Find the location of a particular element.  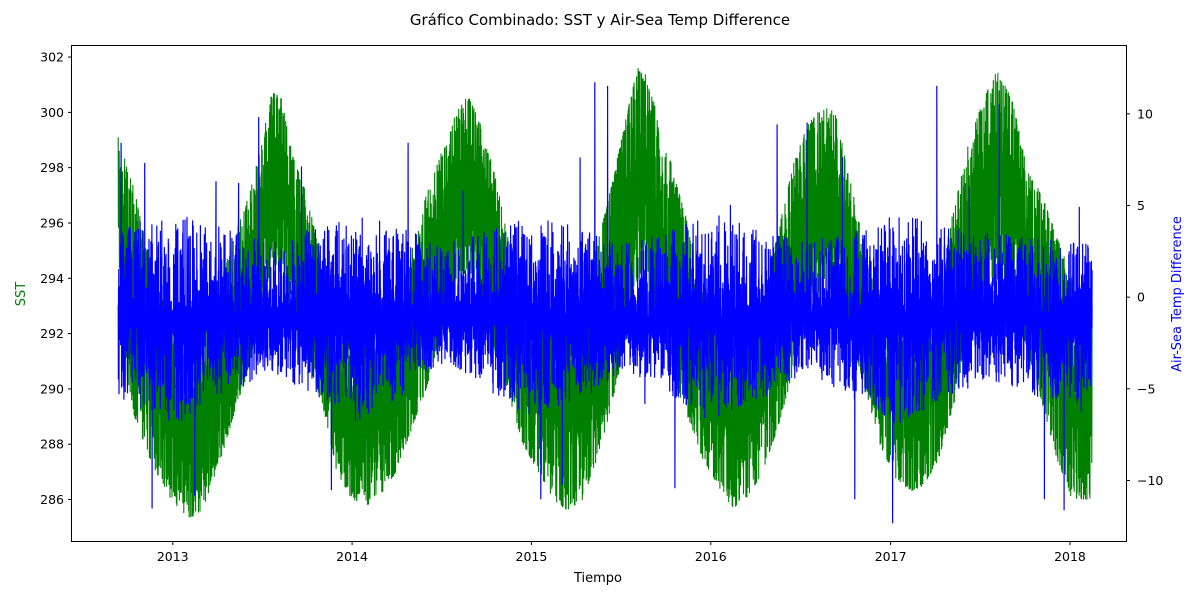

x-tick-label: 2015 is located at coordinates (532, 556).